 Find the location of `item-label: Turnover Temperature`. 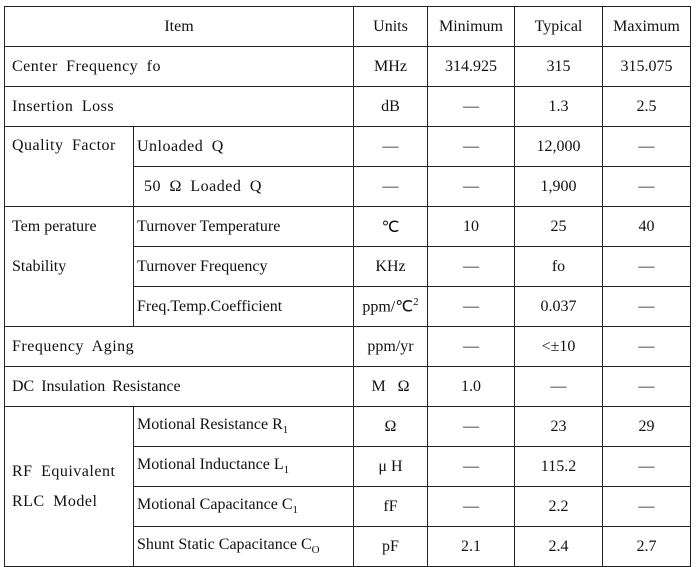

item-label: Turnover Temperature is located at coordinates (243, 226).